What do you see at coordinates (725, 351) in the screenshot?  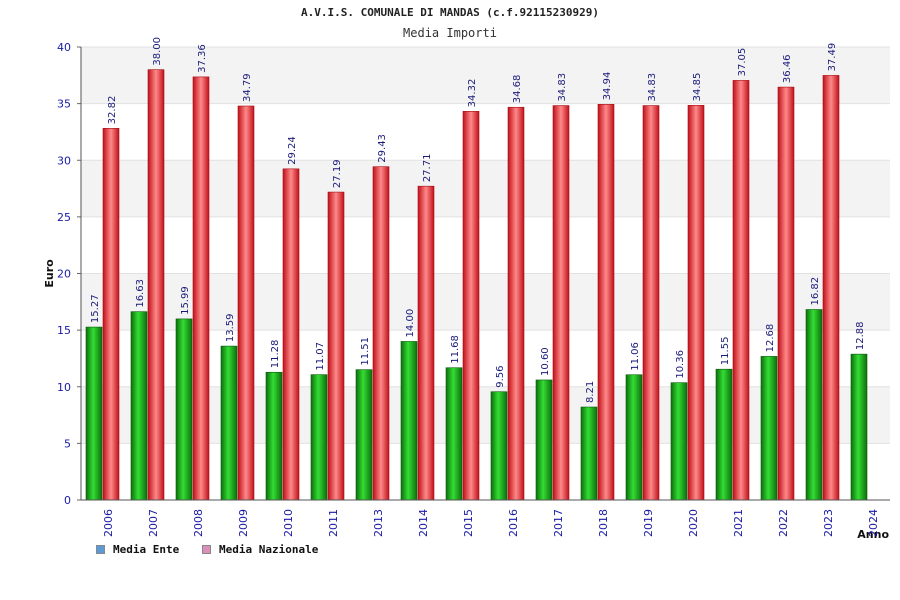 I see `data-label: 11.55` at bounding box center [725, 351].